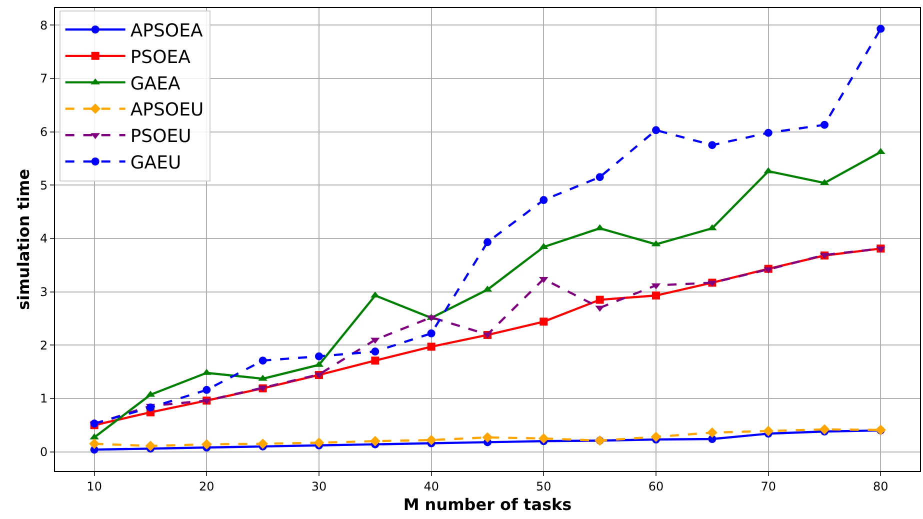  Describe the element at coordinates (44, 185) in the screenshot. I see `y-tick-label: 5` at that location.